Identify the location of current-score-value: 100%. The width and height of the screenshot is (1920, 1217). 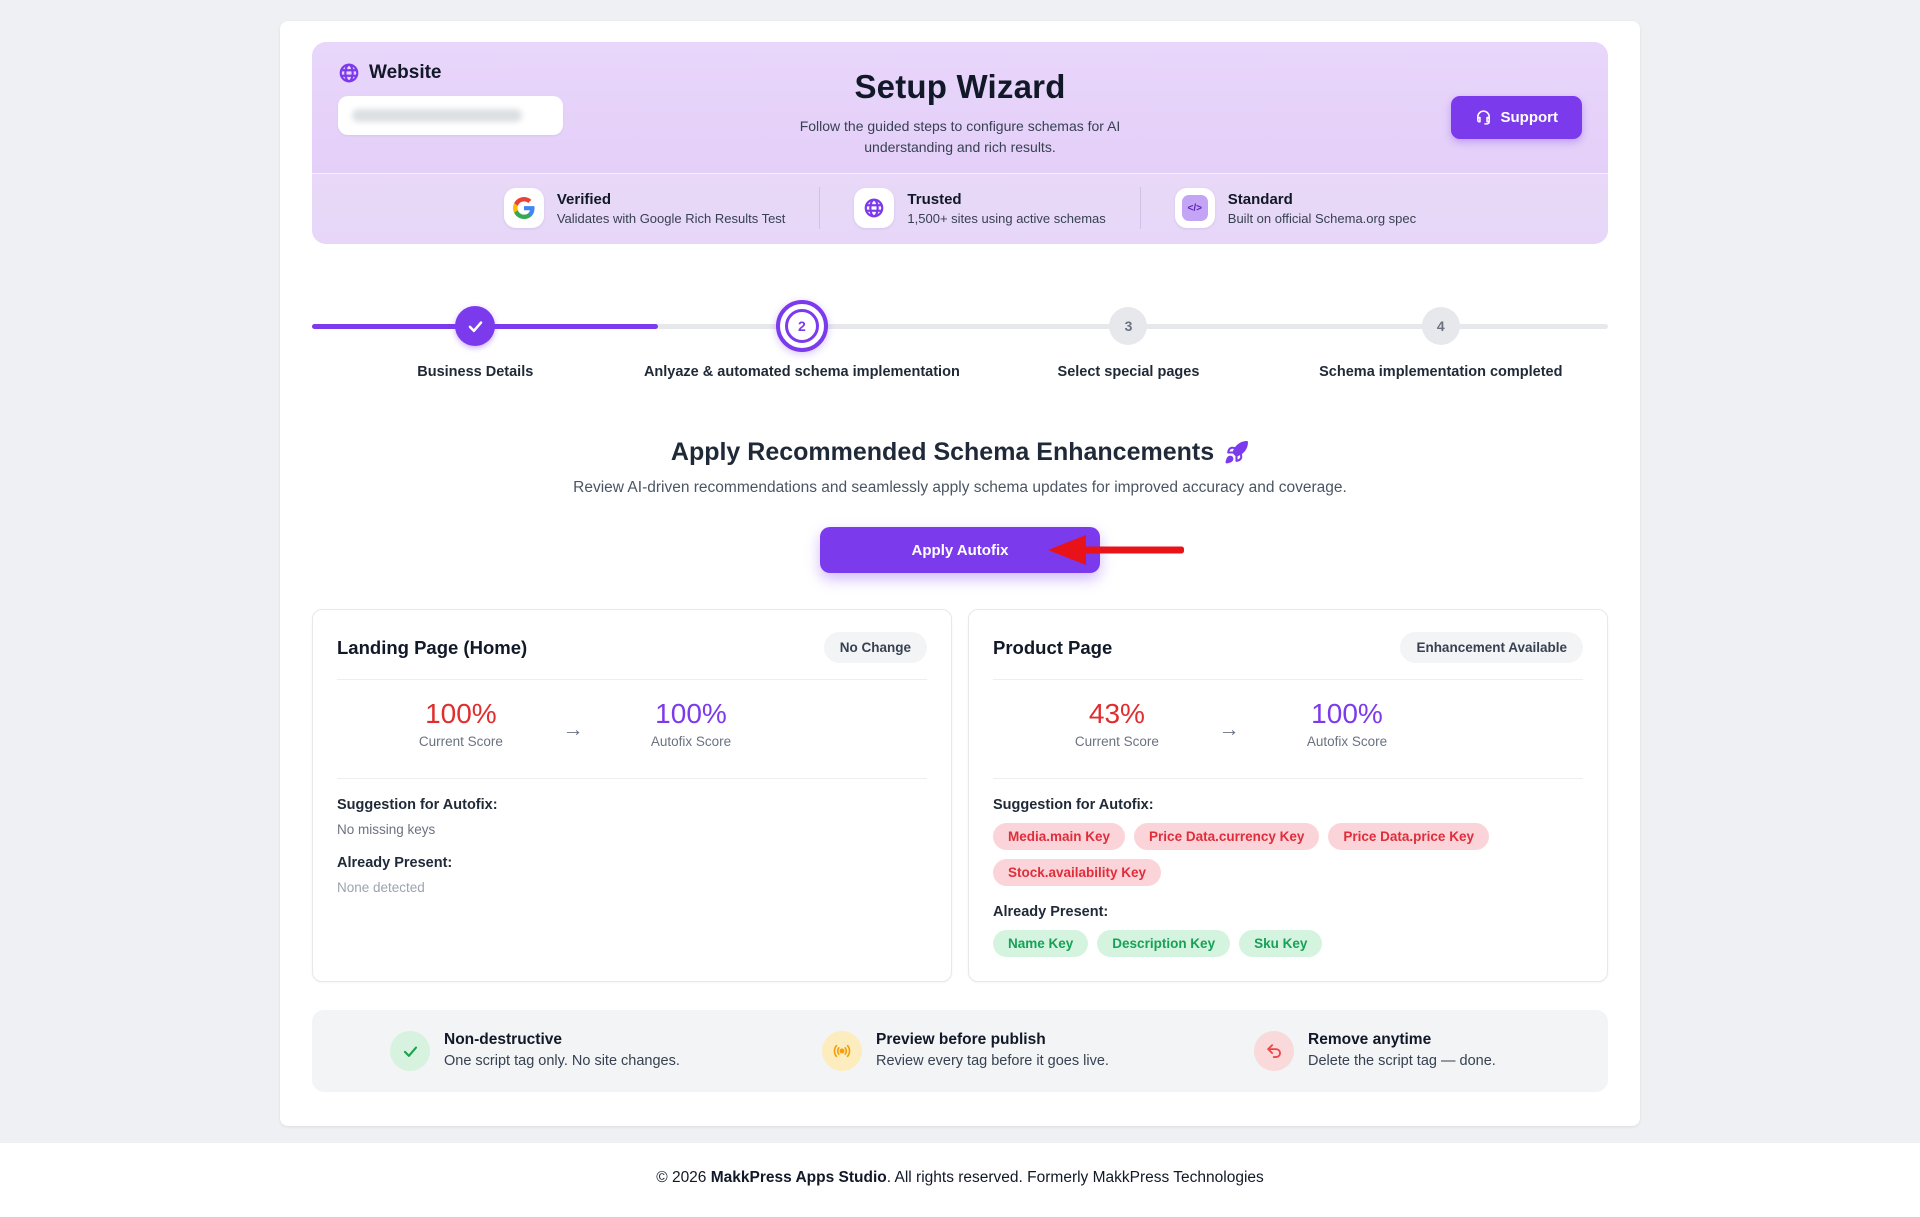
(461, 713).